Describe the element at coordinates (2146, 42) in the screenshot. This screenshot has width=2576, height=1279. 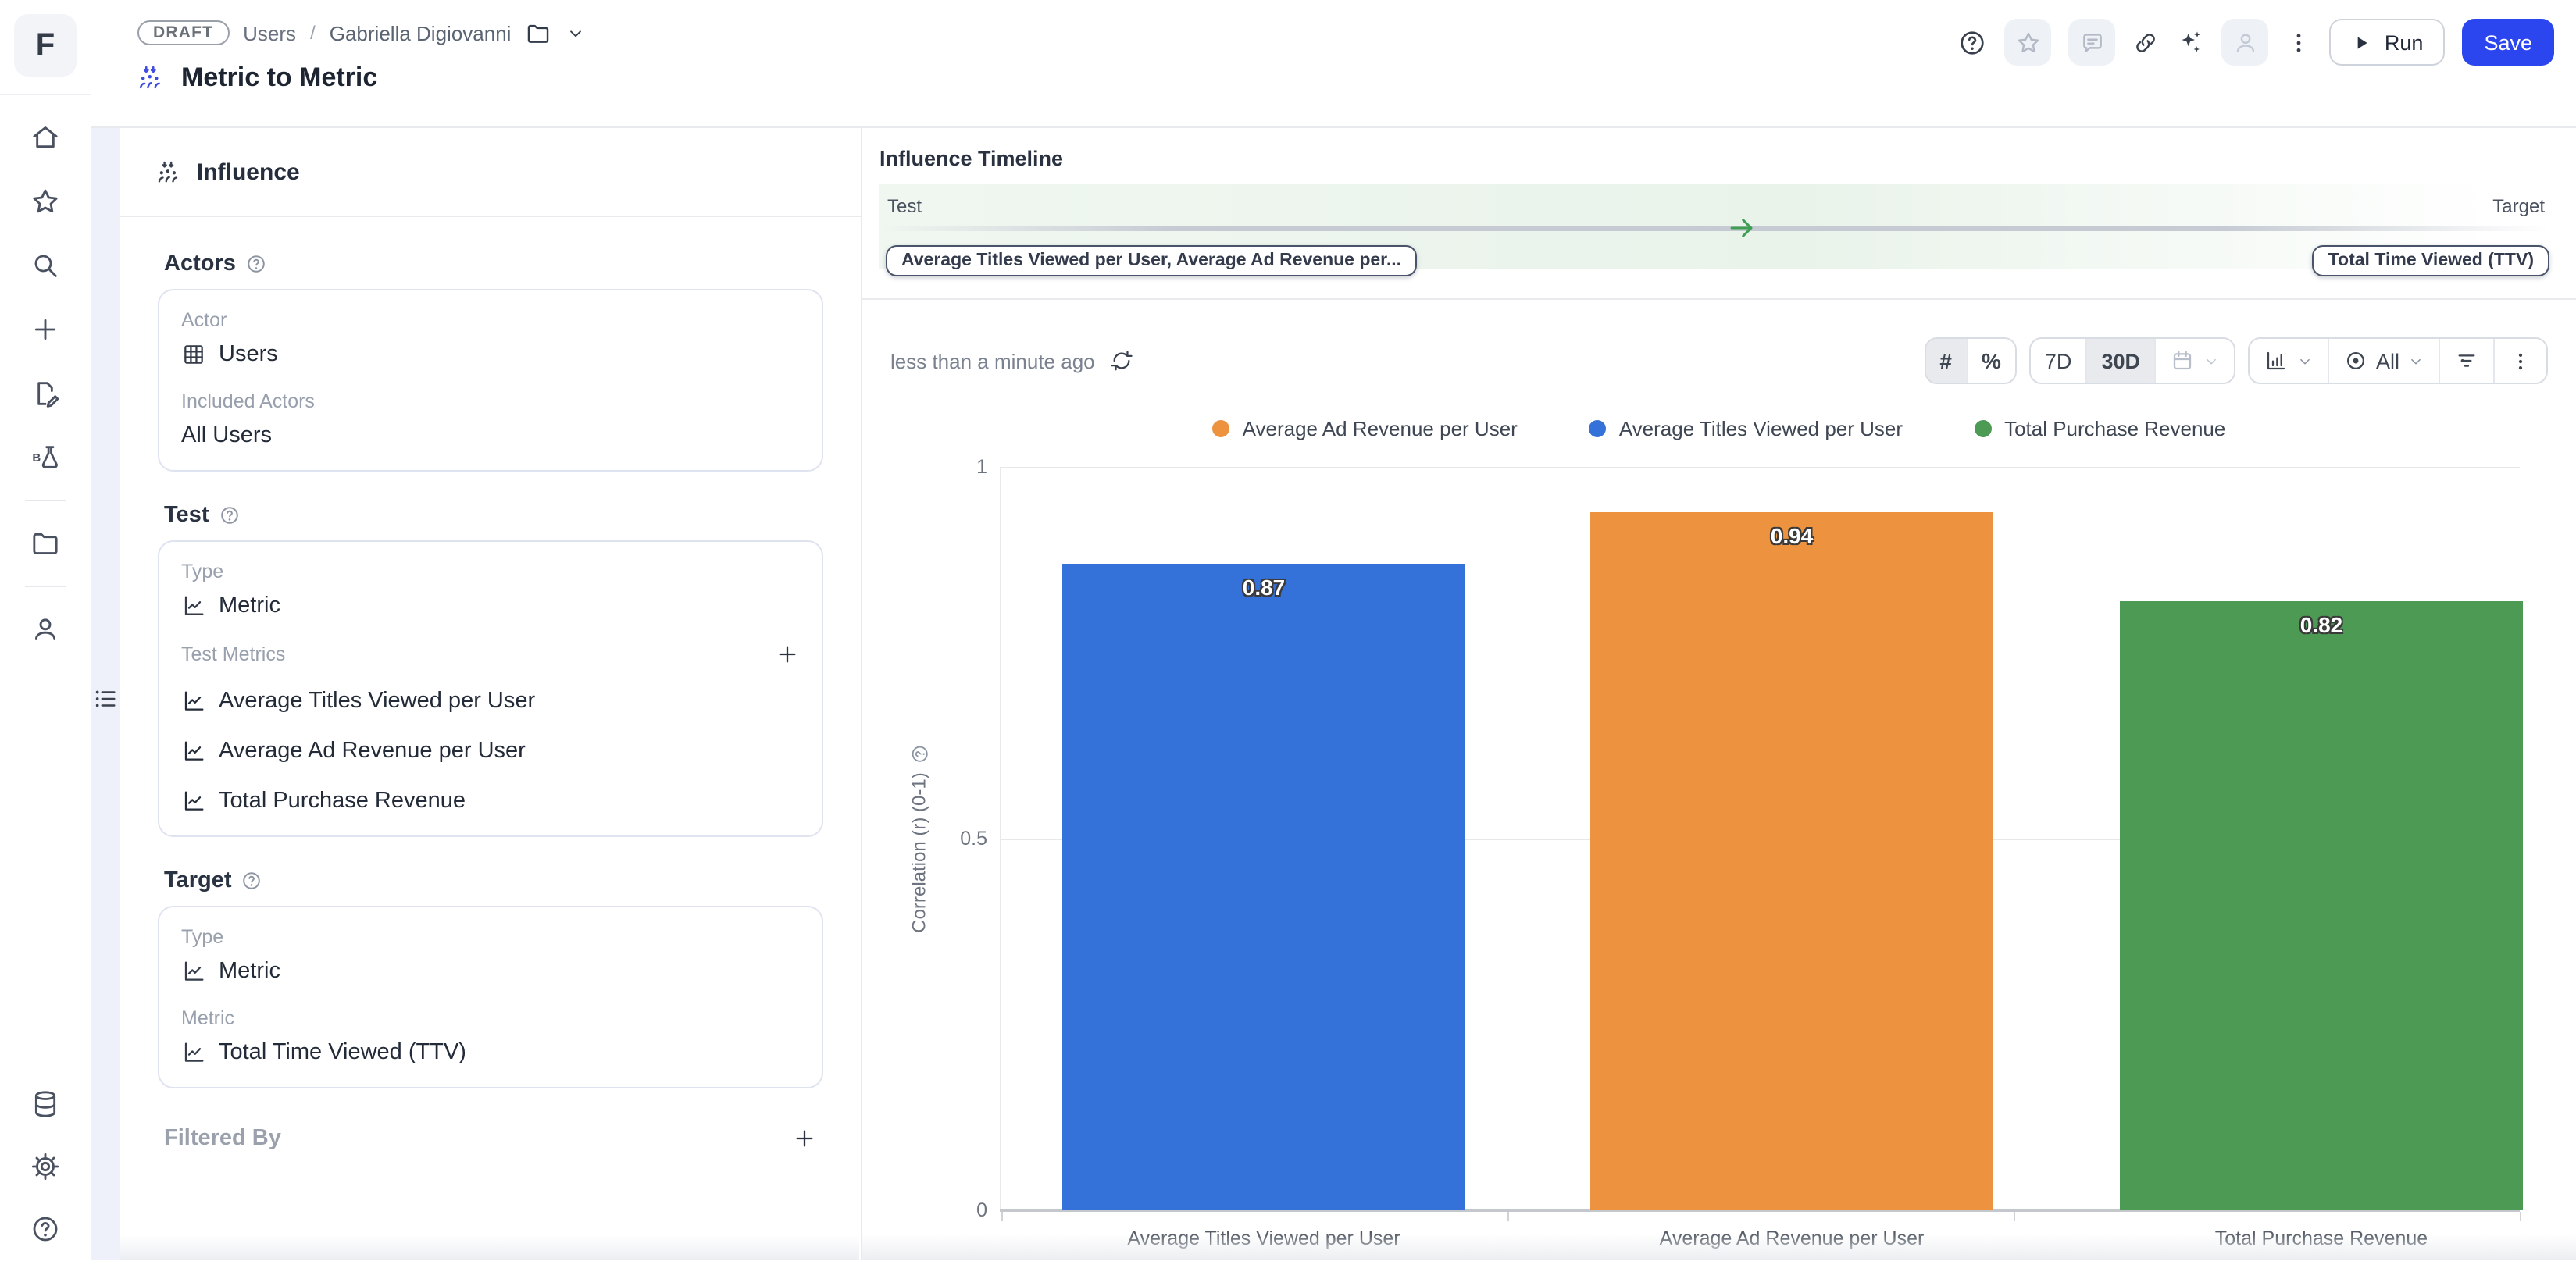
I see `copy-link-icon` at that location.